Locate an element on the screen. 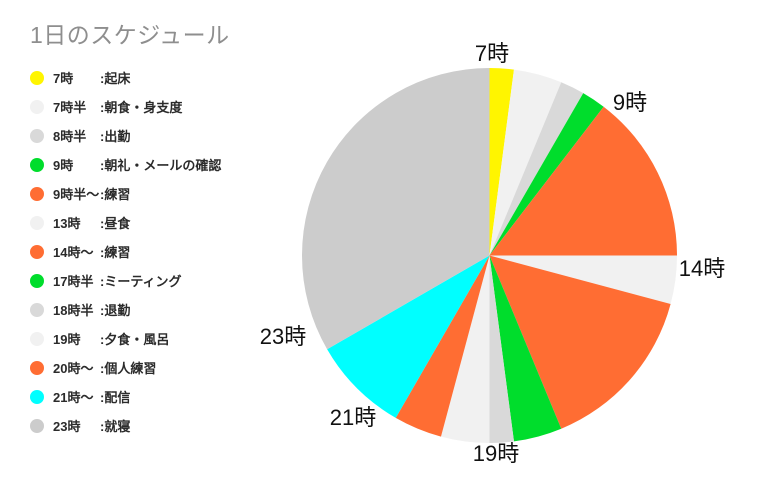  legend-item-activity: :朝食・身支度 is located at coordinates (141, 107).